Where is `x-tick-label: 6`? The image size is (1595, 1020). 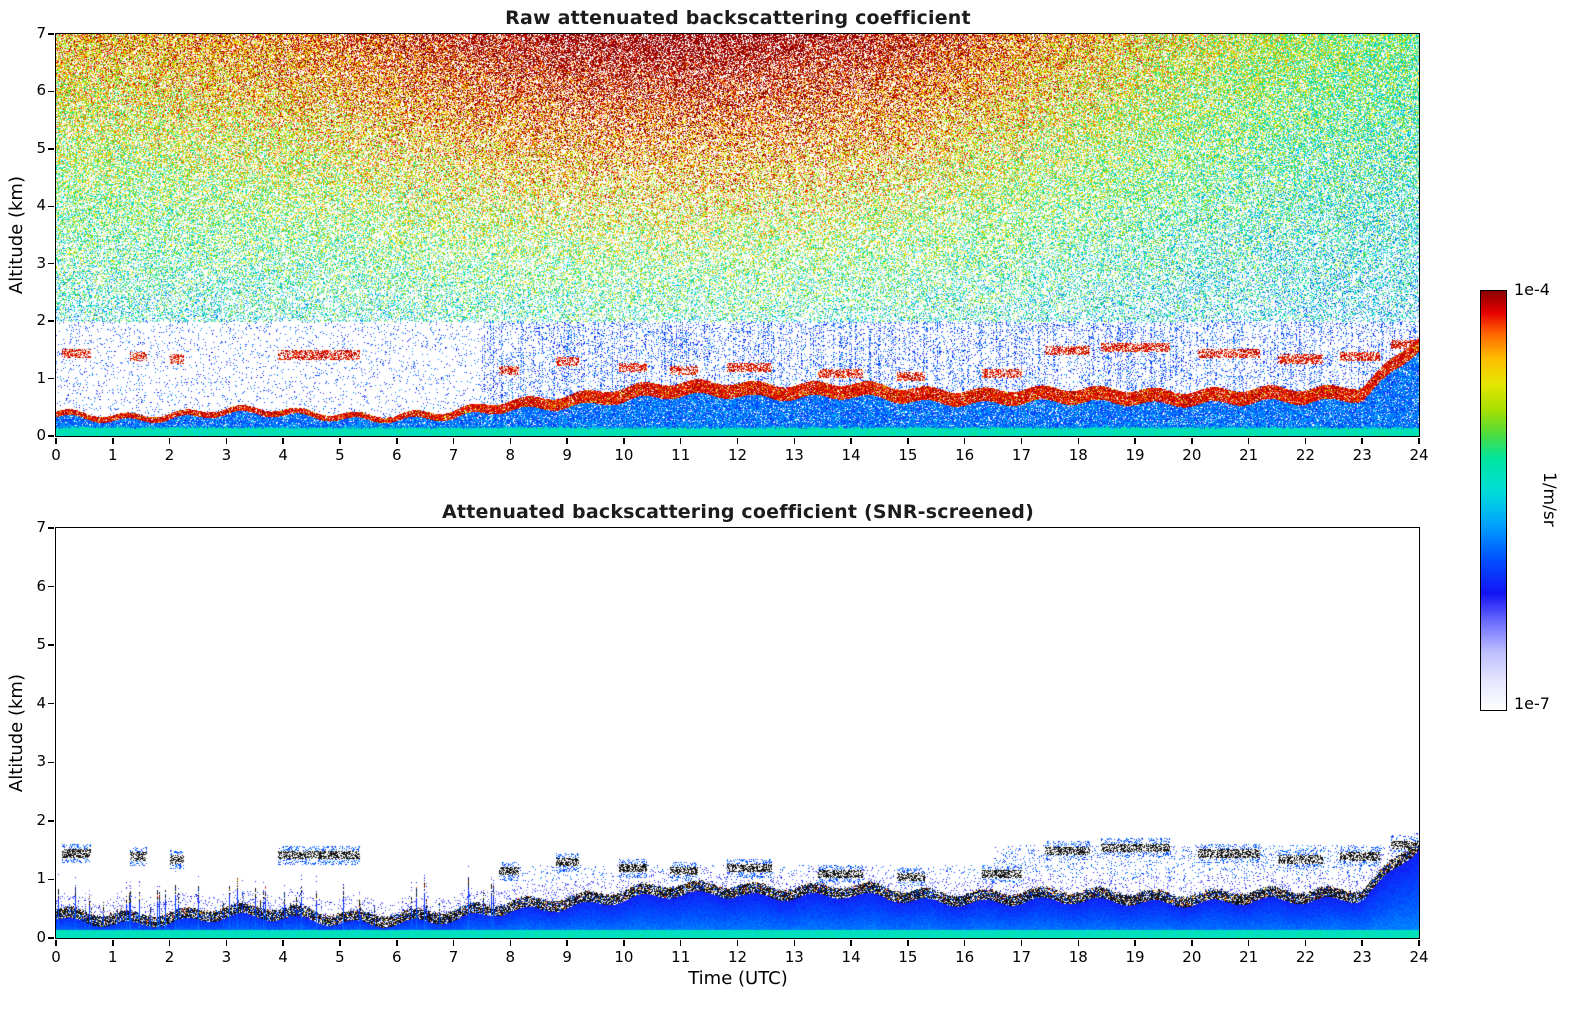 x-tick-label: 6 is located at coordinates (396, 957).